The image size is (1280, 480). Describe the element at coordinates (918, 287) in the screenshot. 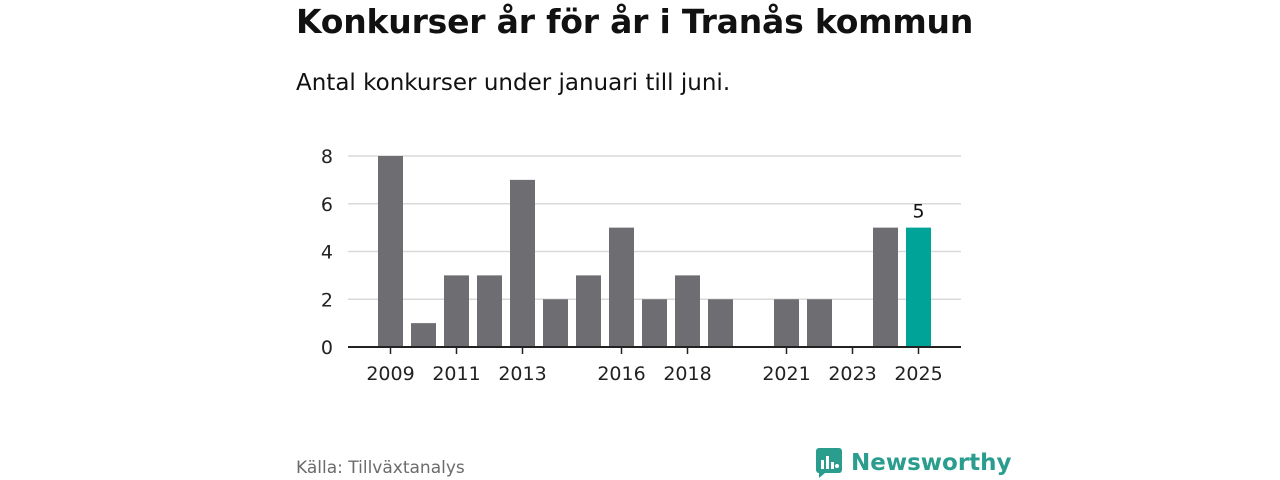

I see `bar-2025` at that location.